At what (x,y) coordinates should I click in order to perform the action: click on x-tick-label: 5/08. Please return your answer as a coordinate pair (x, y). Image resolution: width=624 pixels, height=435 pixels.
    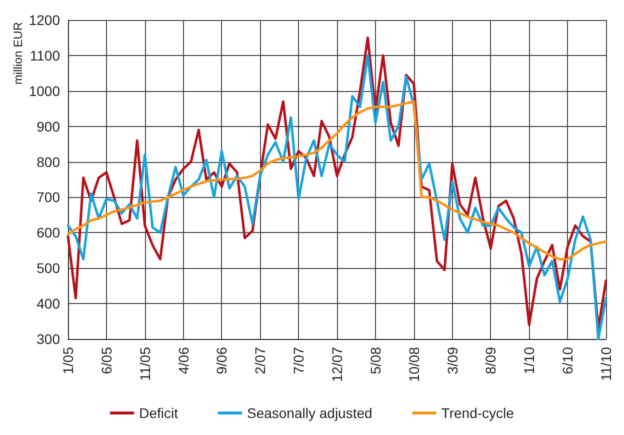
    Looking at the image, I should click on (375, 360).